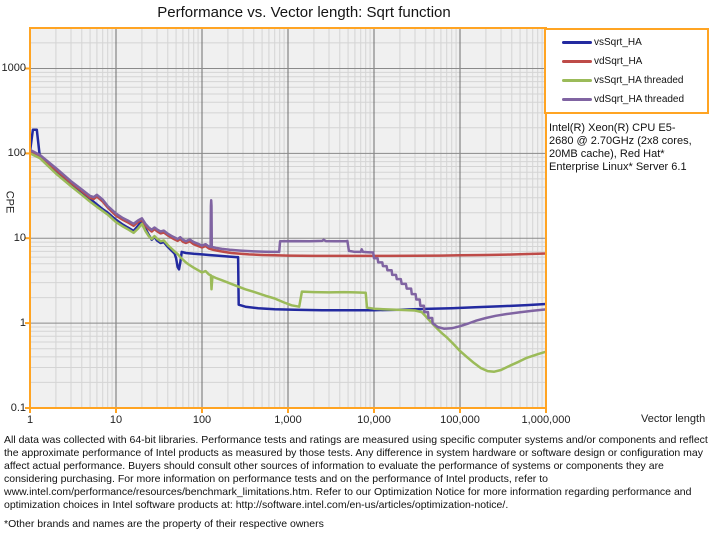 This screenshot has height=546, width=712. I want to click on x-tick-label: 1,000,000, so click(546, 420).